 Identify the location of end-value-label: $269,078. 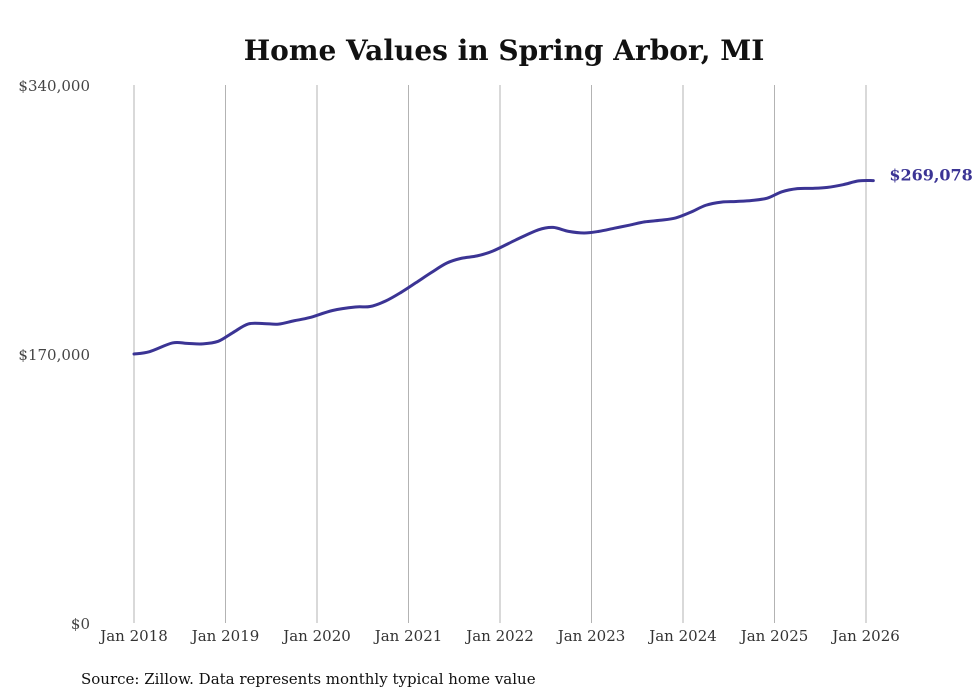
(931, 175).